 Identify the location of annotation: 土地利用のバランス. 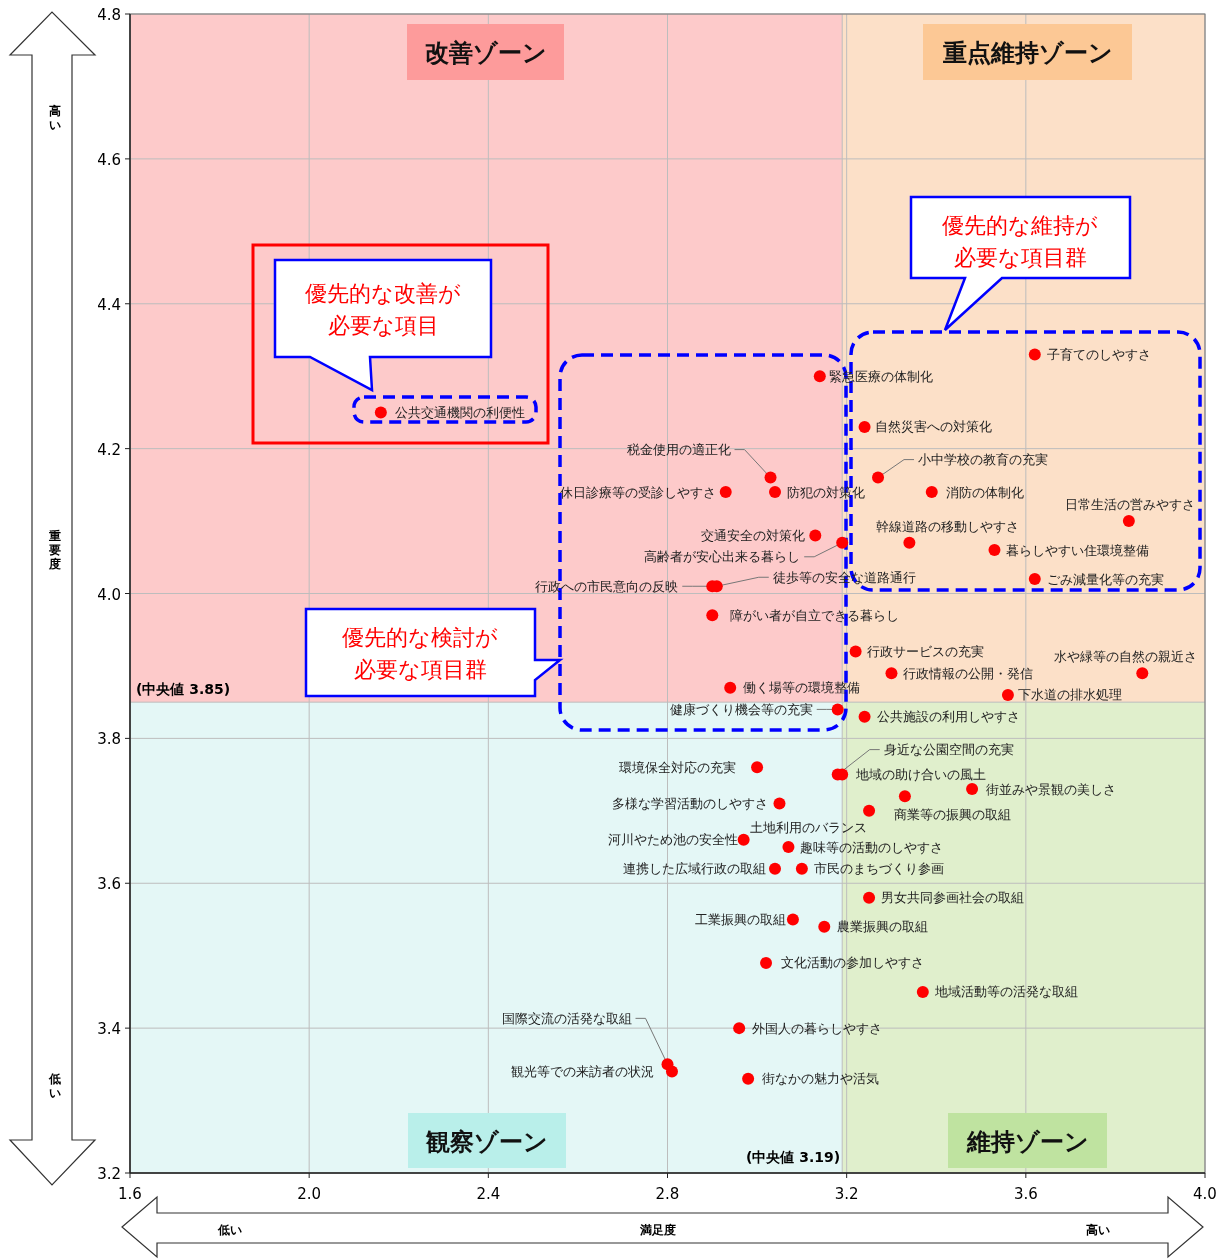
(809, 828).